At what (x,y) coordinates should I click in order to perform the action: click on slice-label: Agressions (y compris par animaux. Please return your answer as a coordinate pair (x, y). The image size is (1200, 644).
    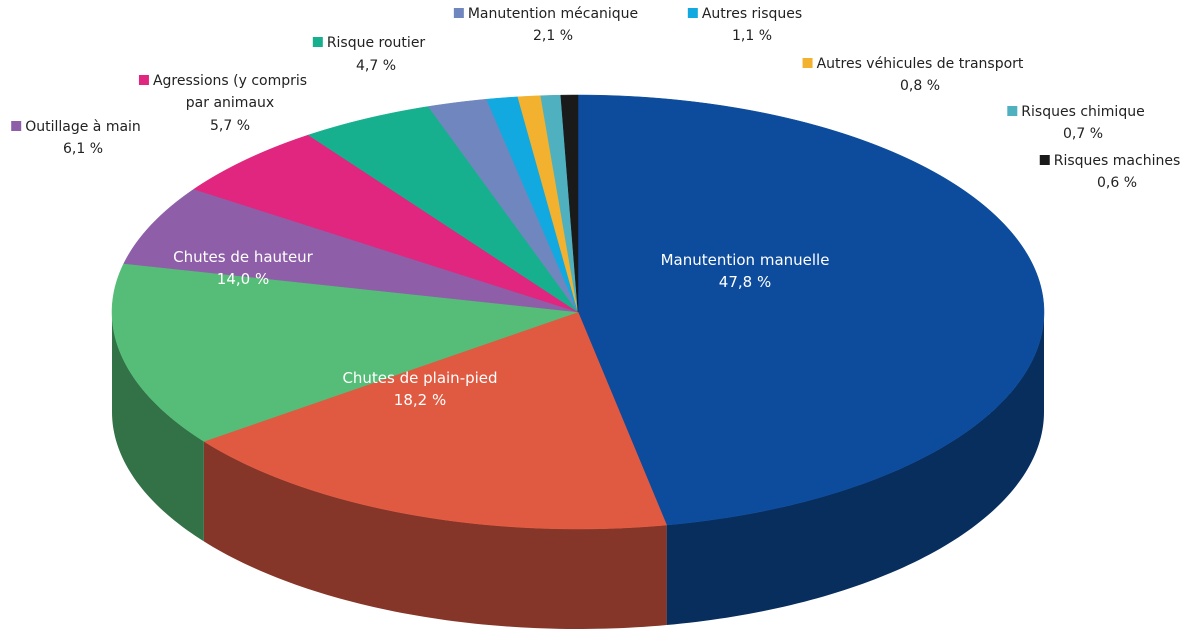
    Looking at the image, I should click on (230, 92).